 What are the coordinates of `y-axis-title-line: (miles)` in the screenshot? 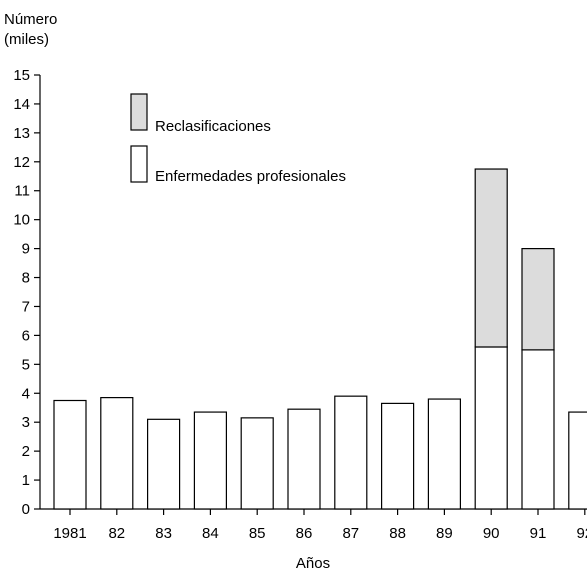 It's located at (26, 39).